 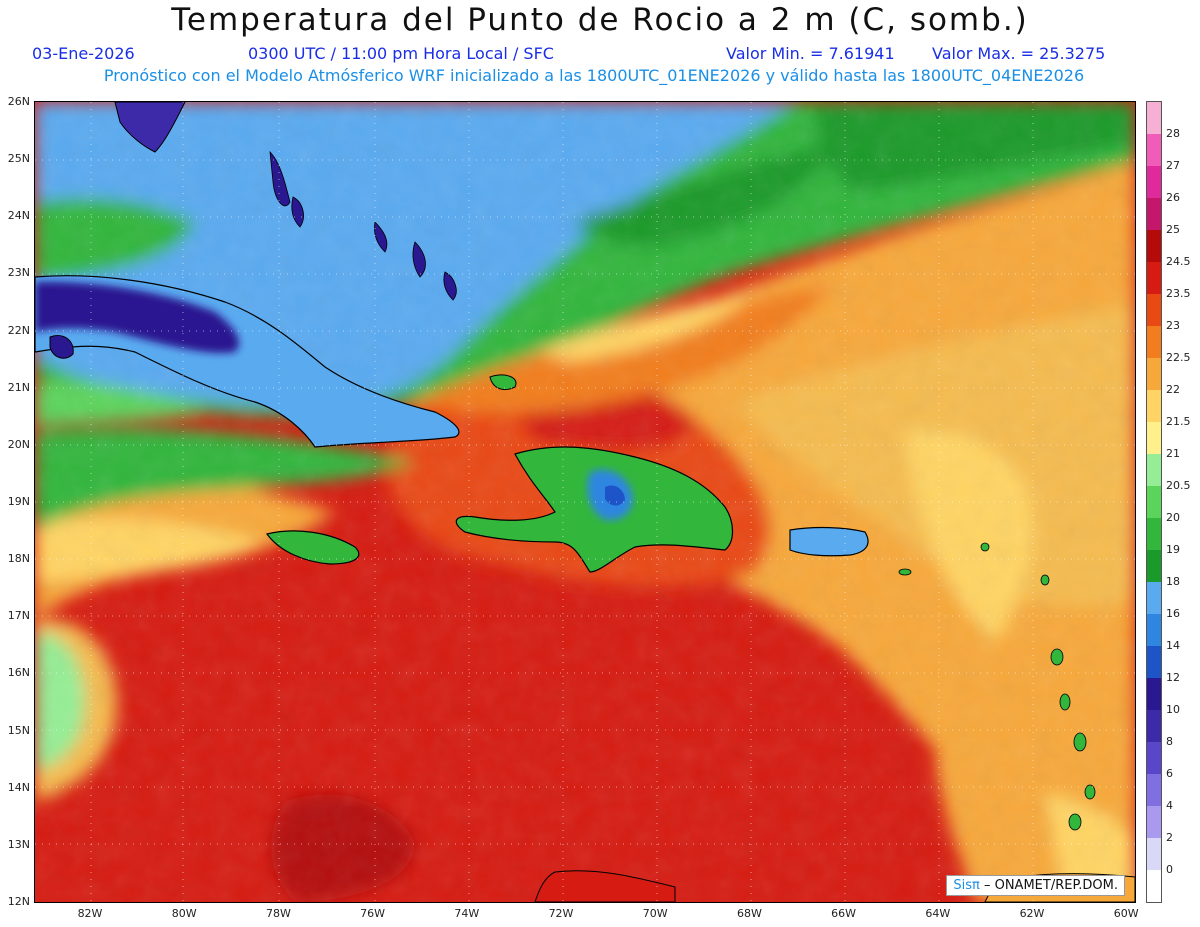 What do you see at coordinates (401, 53) in the screenshot?
I see `forecast-time: 0300 UTC / 11:00 pm Hora Local / SFC` at bounding box center [401, 53].